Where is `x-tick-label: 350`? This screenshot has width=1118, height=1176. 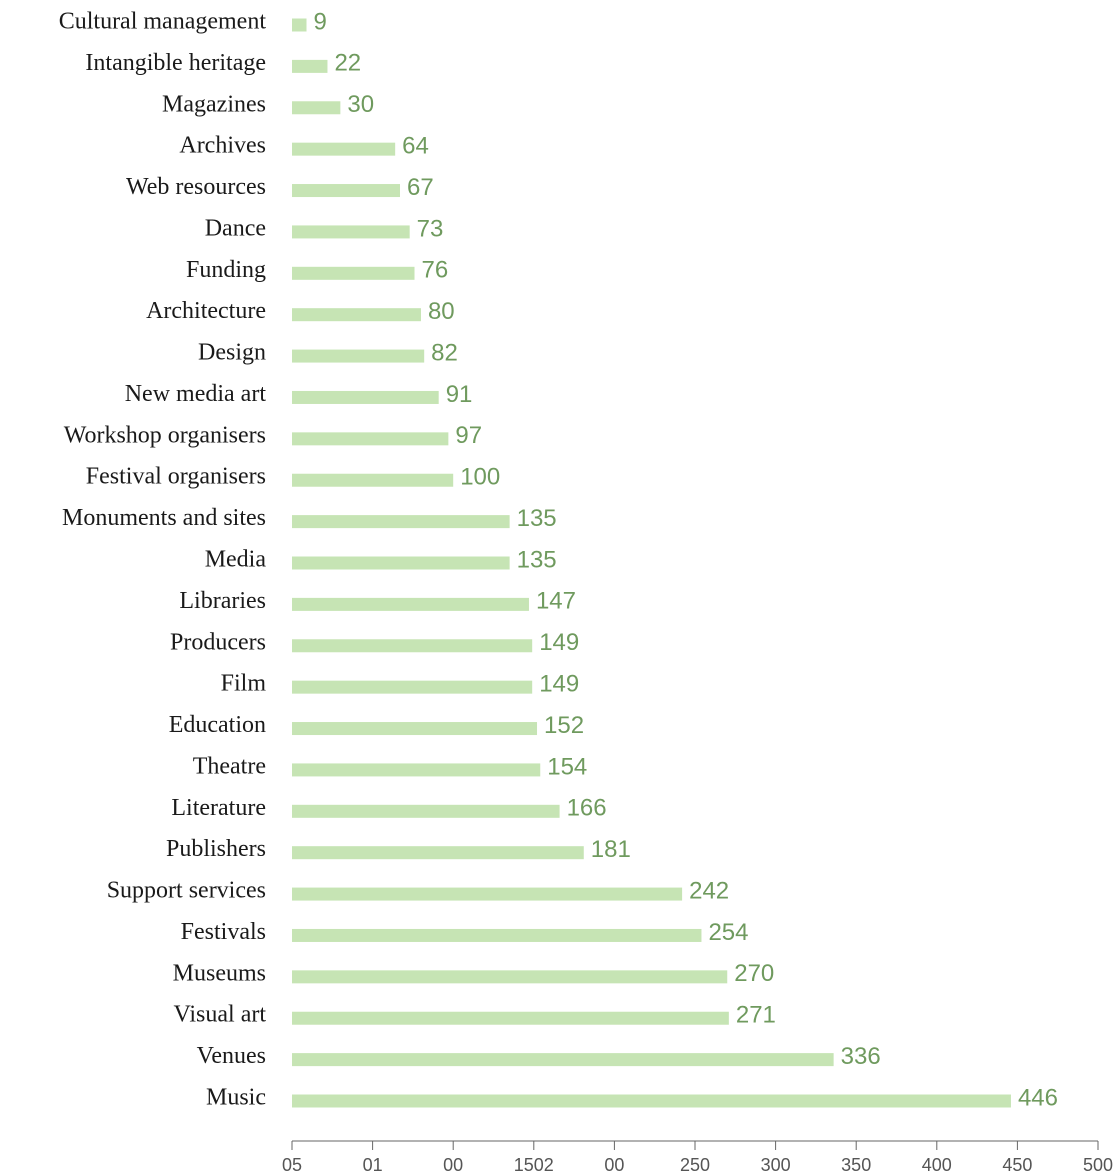
x-tick-label: 350 is located at coordinates (856, 1165).